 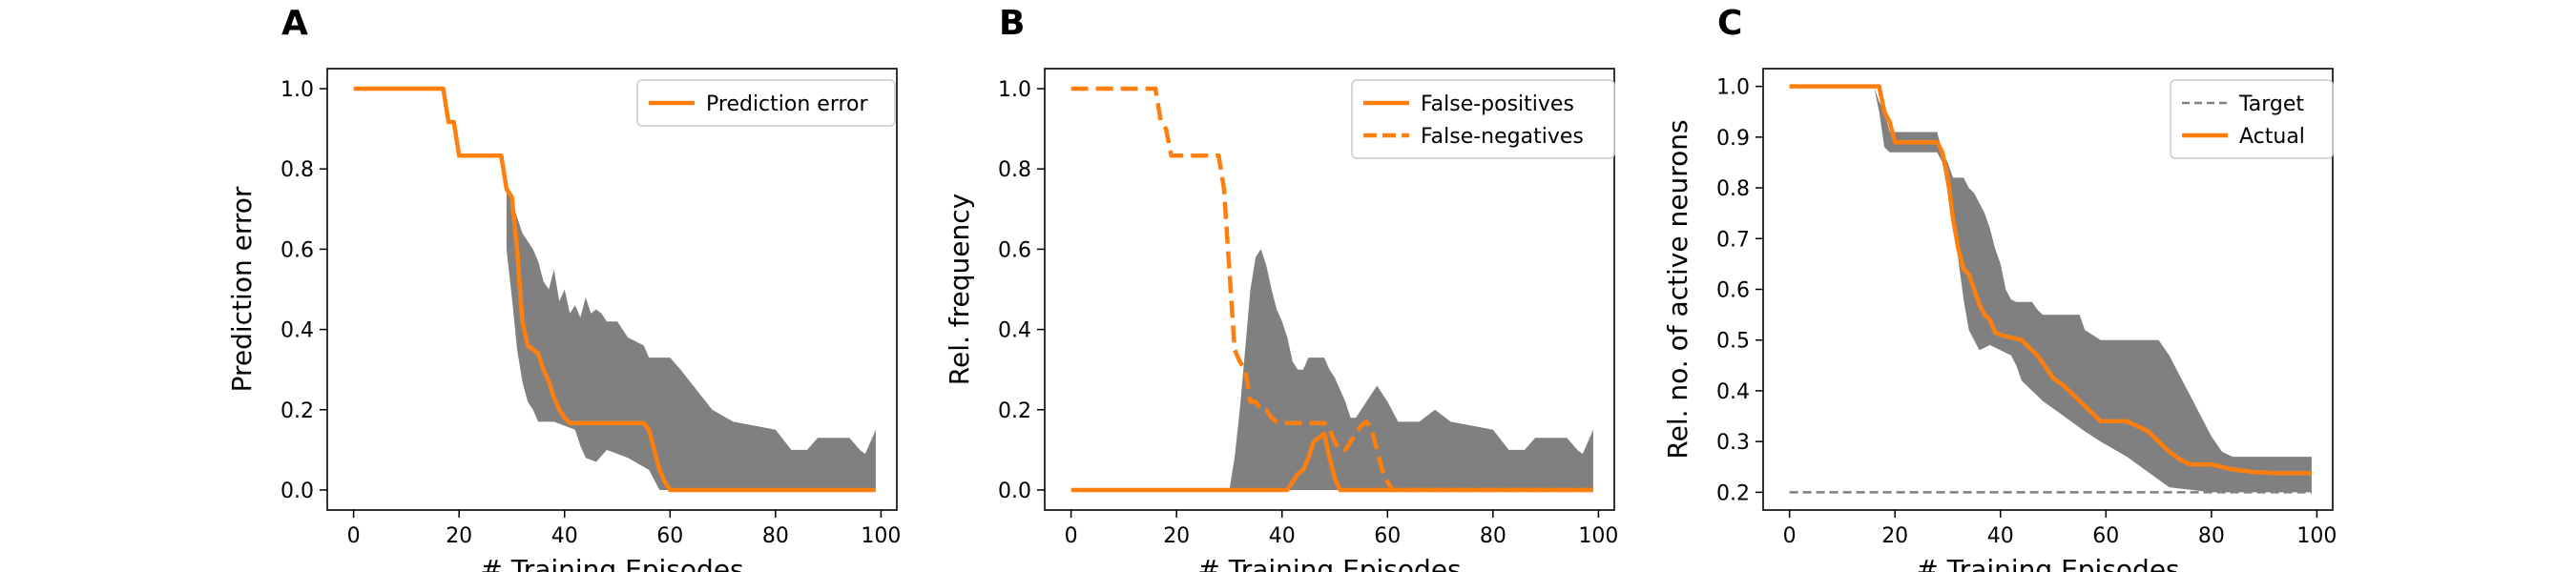 I want to click on y-axis-label: Rel. frequency, so click(x=959, y=290).